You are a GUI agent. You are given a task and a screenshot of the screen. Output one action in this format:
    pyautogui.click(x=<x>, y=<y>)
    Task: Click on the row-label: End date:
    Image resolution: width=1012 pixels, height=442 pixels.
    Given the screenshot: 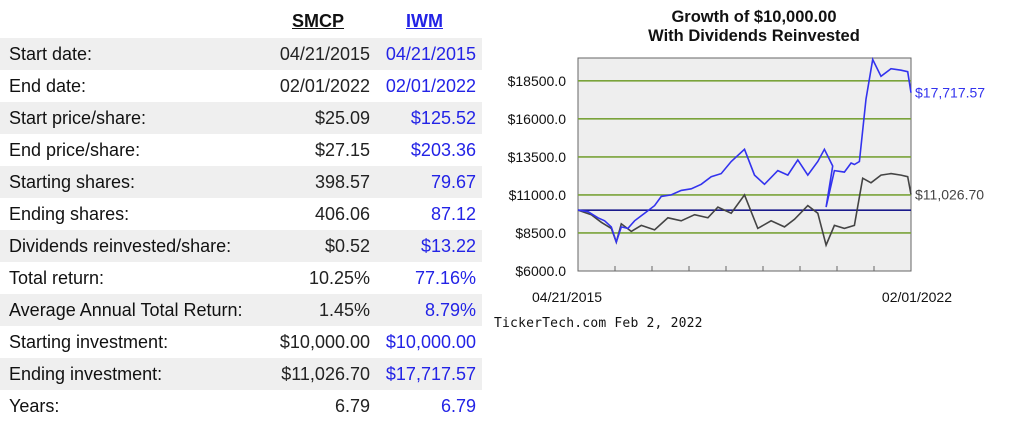 What is the action you would take?
    pyautogui.click(x=48, y=86)
    